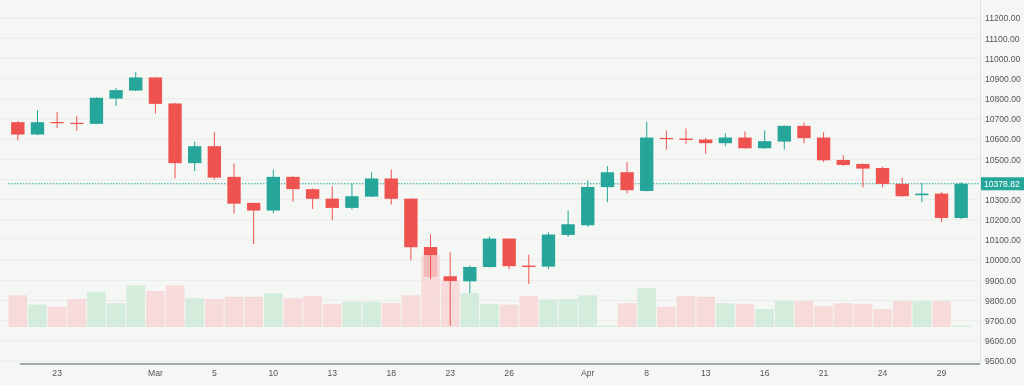 This screenshot has height=385, width=1024. I want to click on y-tick-label: 9600.00, so click(1001, 341).